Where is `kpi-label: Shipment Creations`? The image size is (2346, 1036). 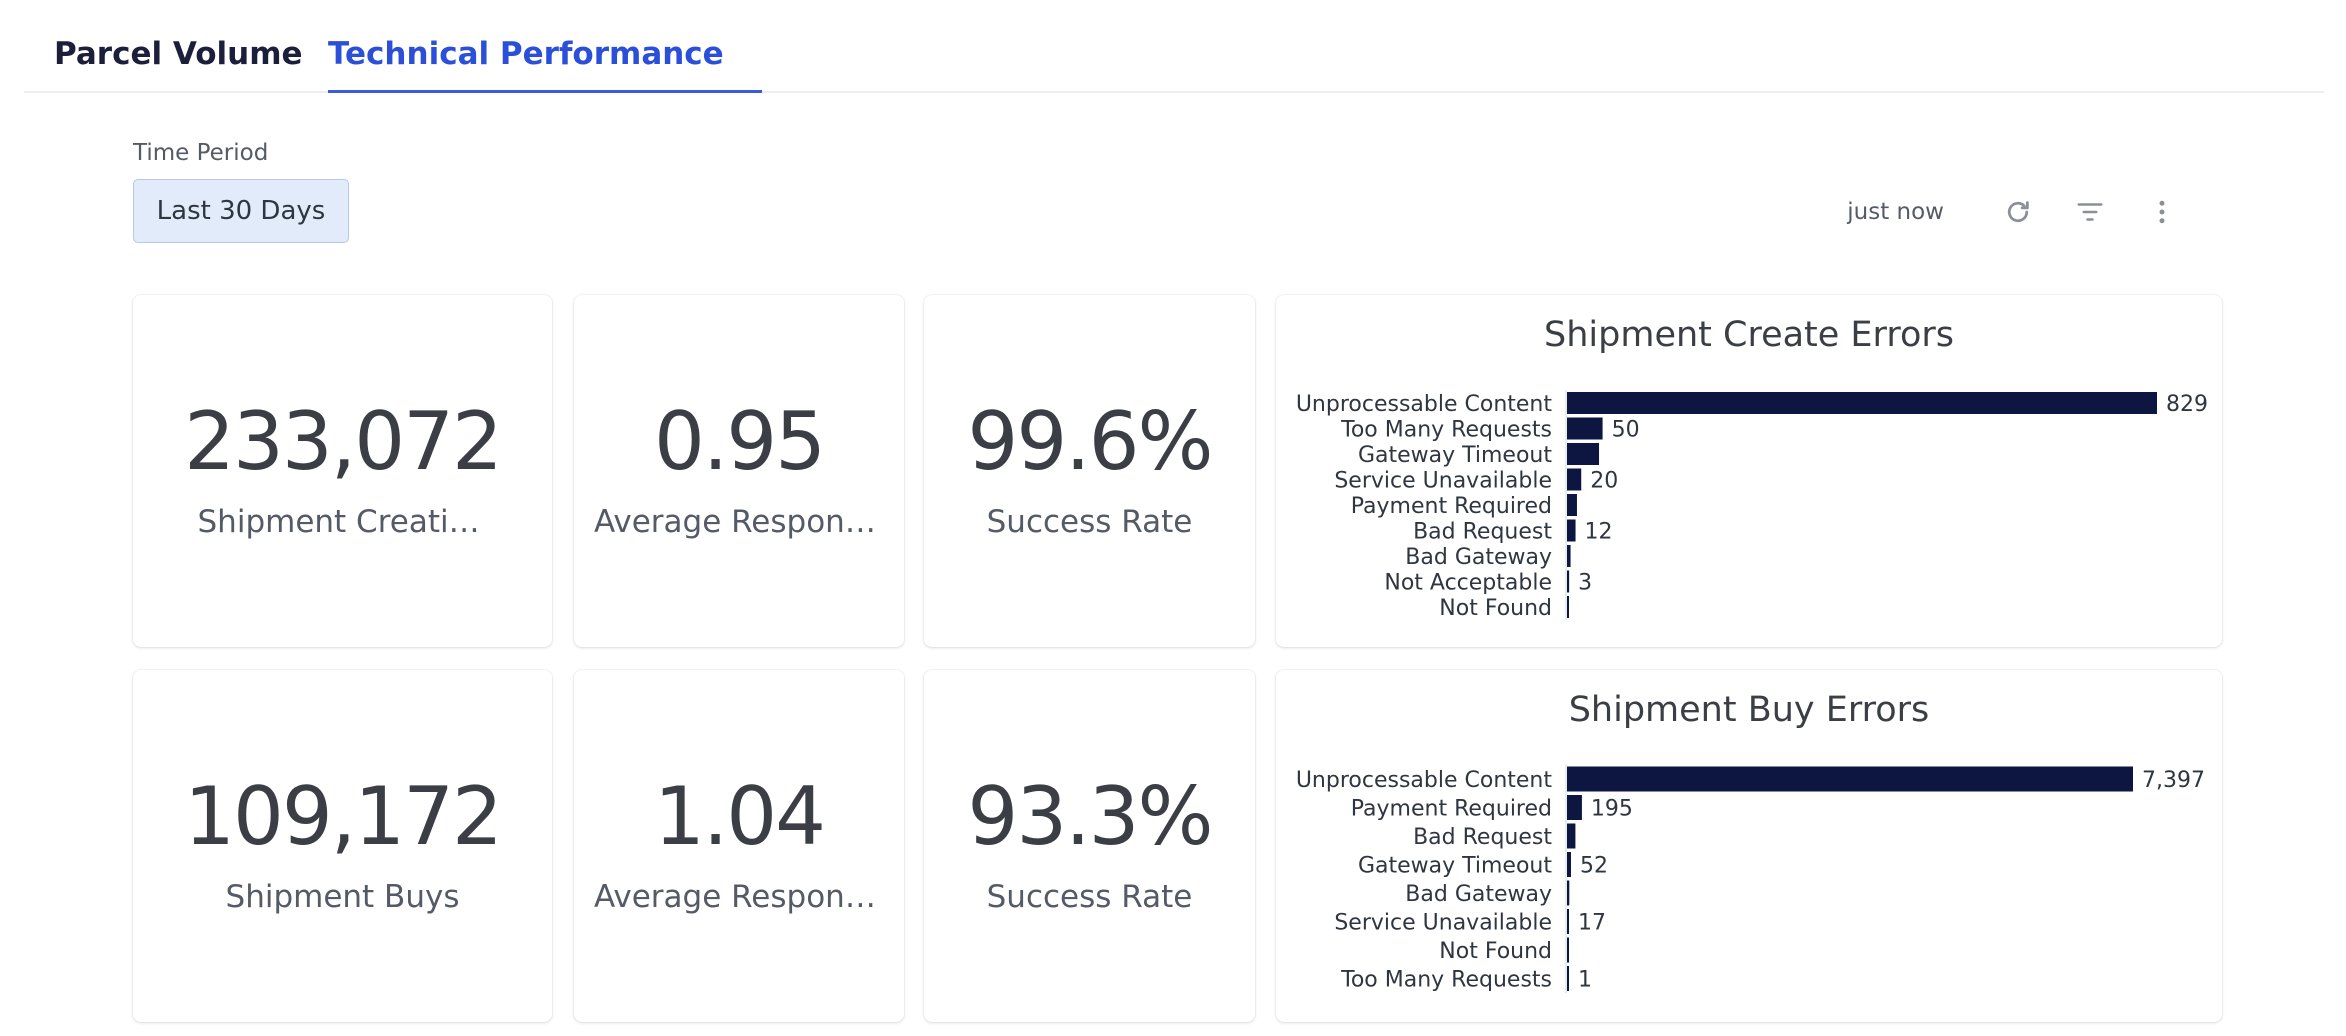
kpi-label: Shipment Creations is located at coordinates (342, 522).